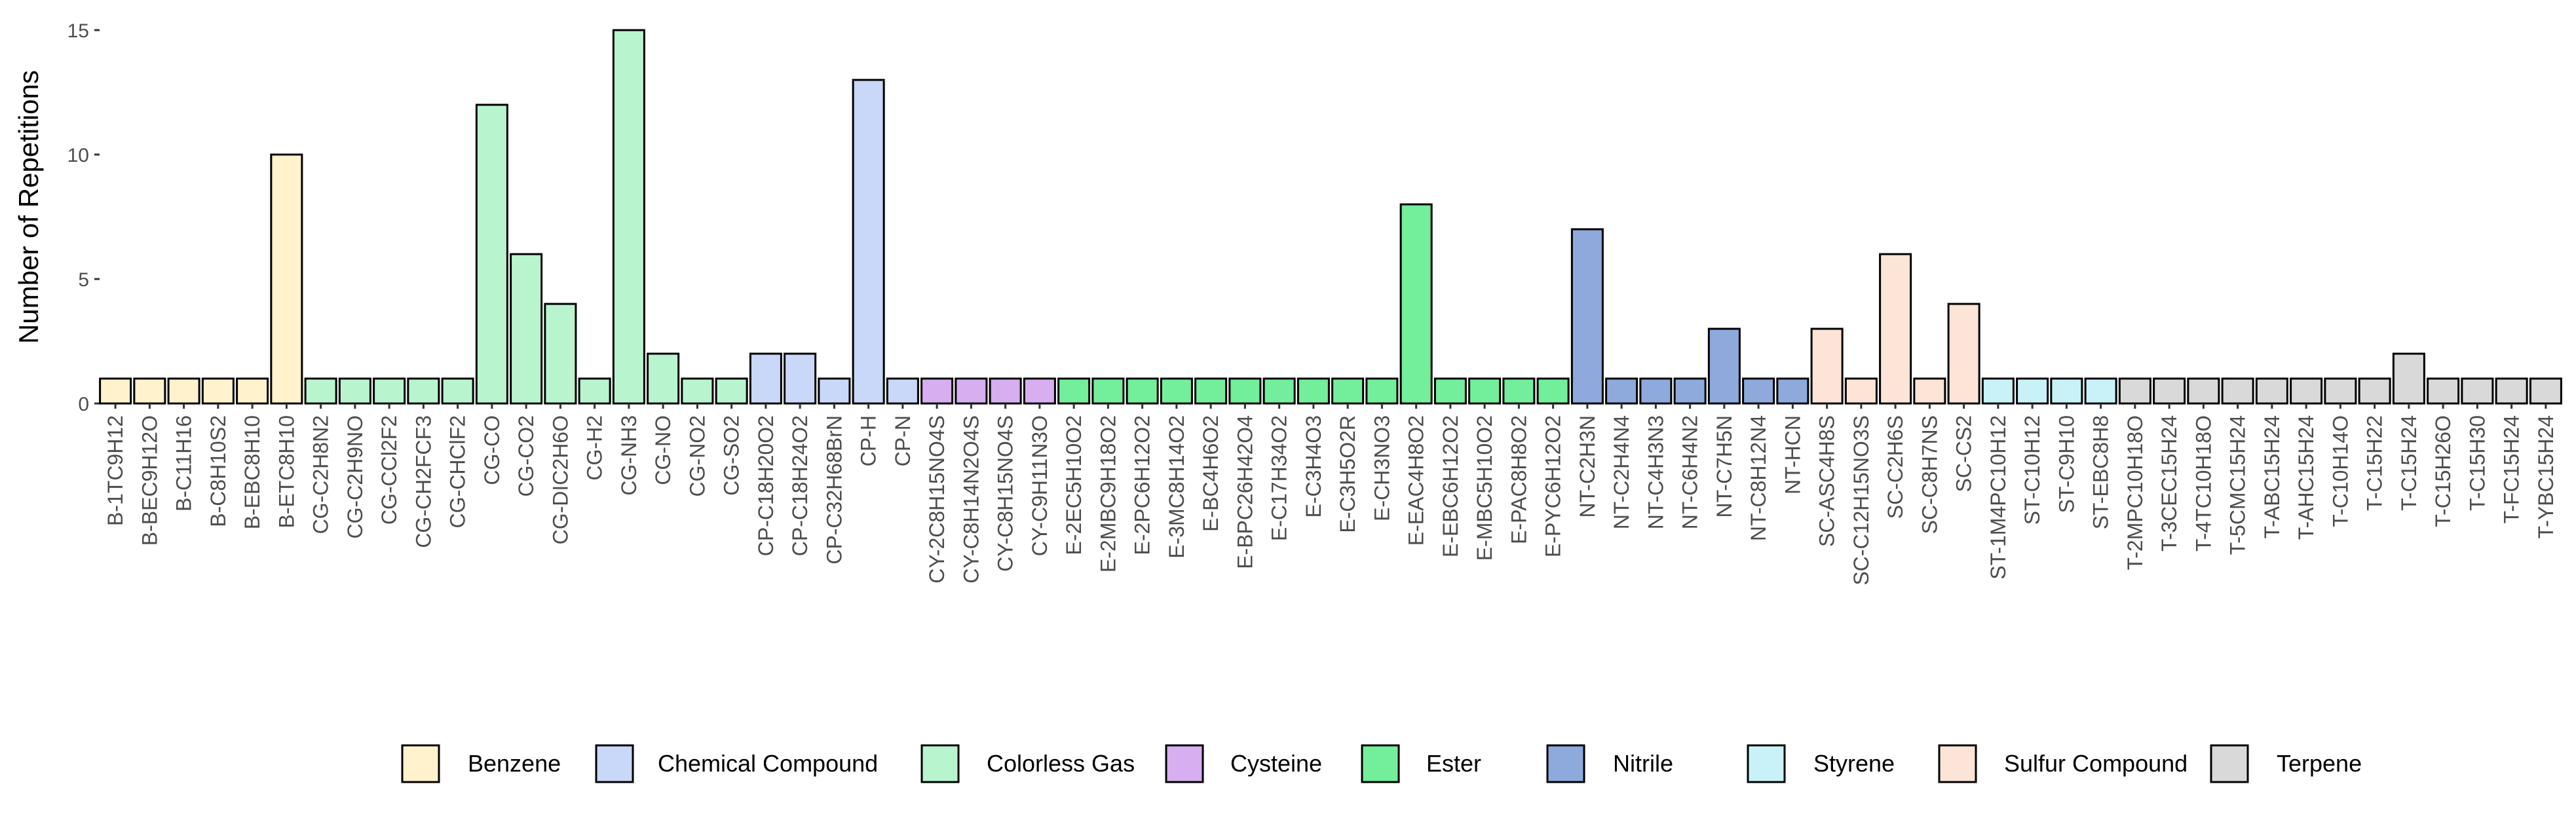 Image resolution: width=2576 pixels, height=822 pixels. Describe the element at coordinates (2169, 391) in the screenshot. I see `bar-t-3cec15h24` at that location.